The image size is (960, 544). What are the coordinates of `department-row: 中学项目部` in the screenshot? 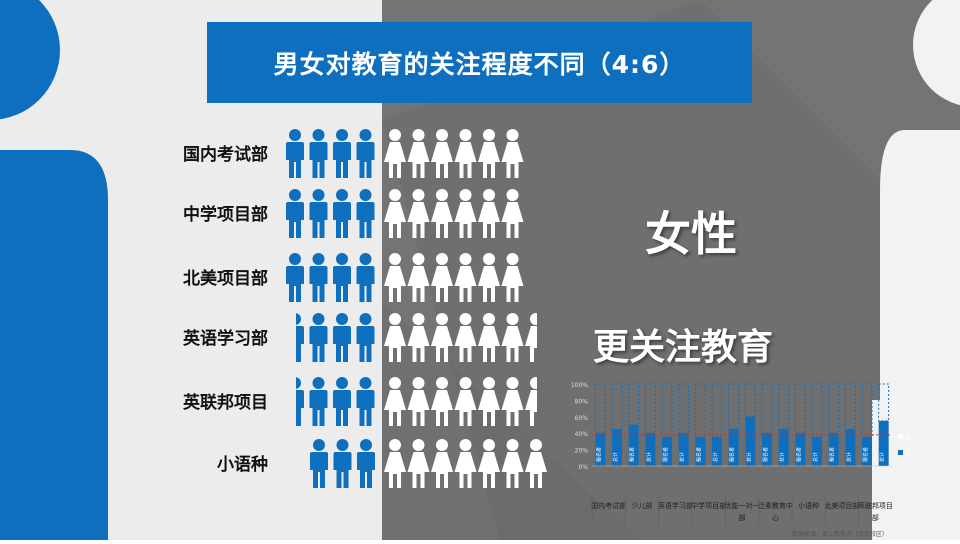 It's located at (280, 214).